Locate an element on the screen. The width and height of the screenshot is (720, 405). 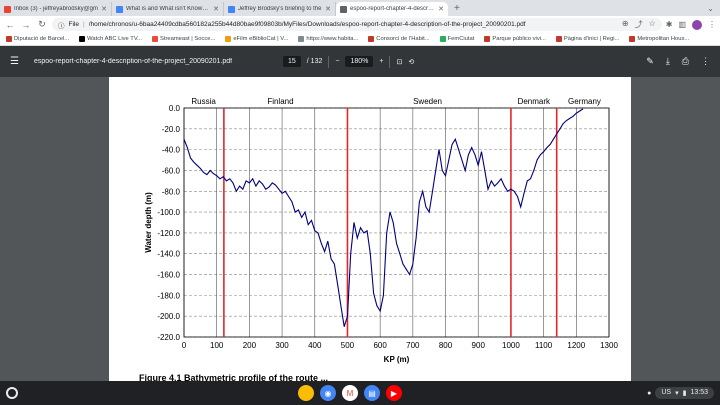
docs-icon: ▤ is located at coordinates (372, 393).